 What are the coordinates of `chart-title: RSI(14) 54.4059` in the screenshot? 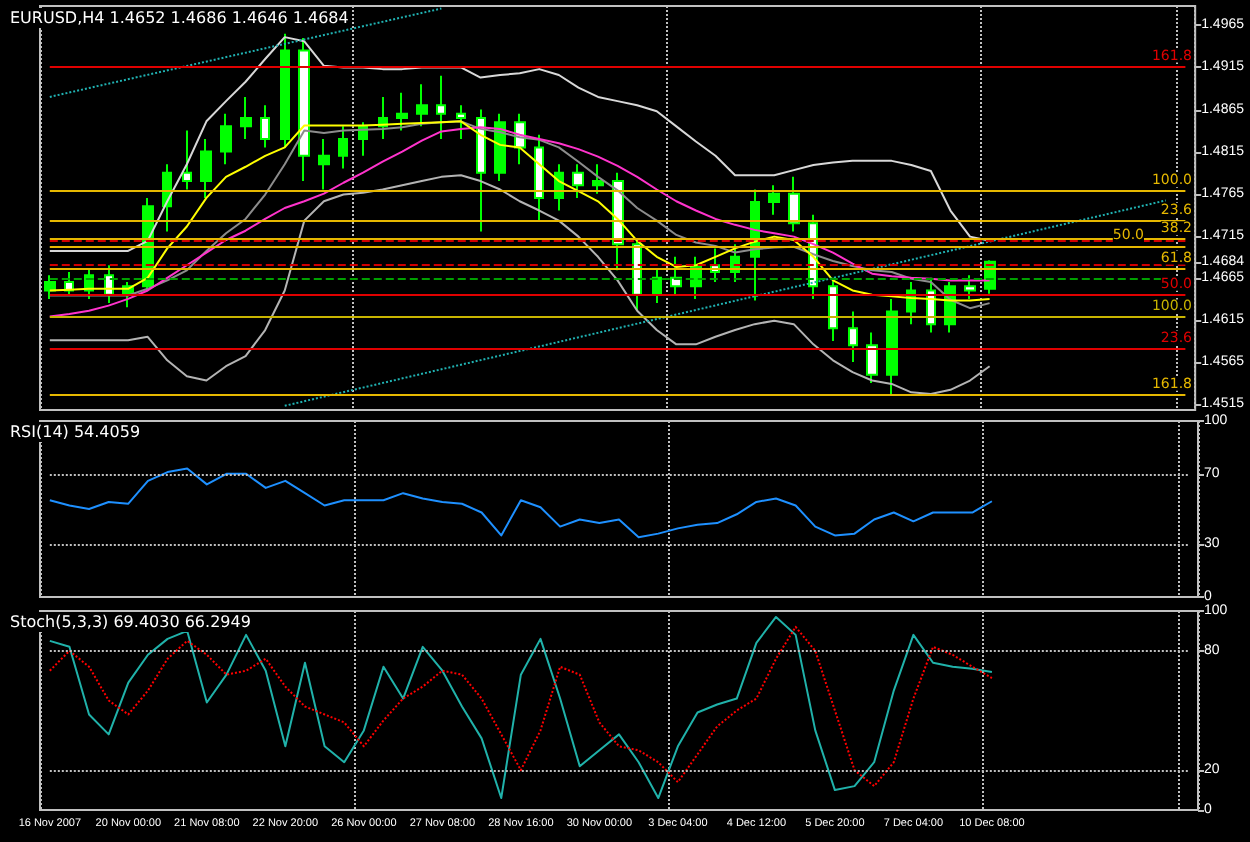 It's located at (75, 432).